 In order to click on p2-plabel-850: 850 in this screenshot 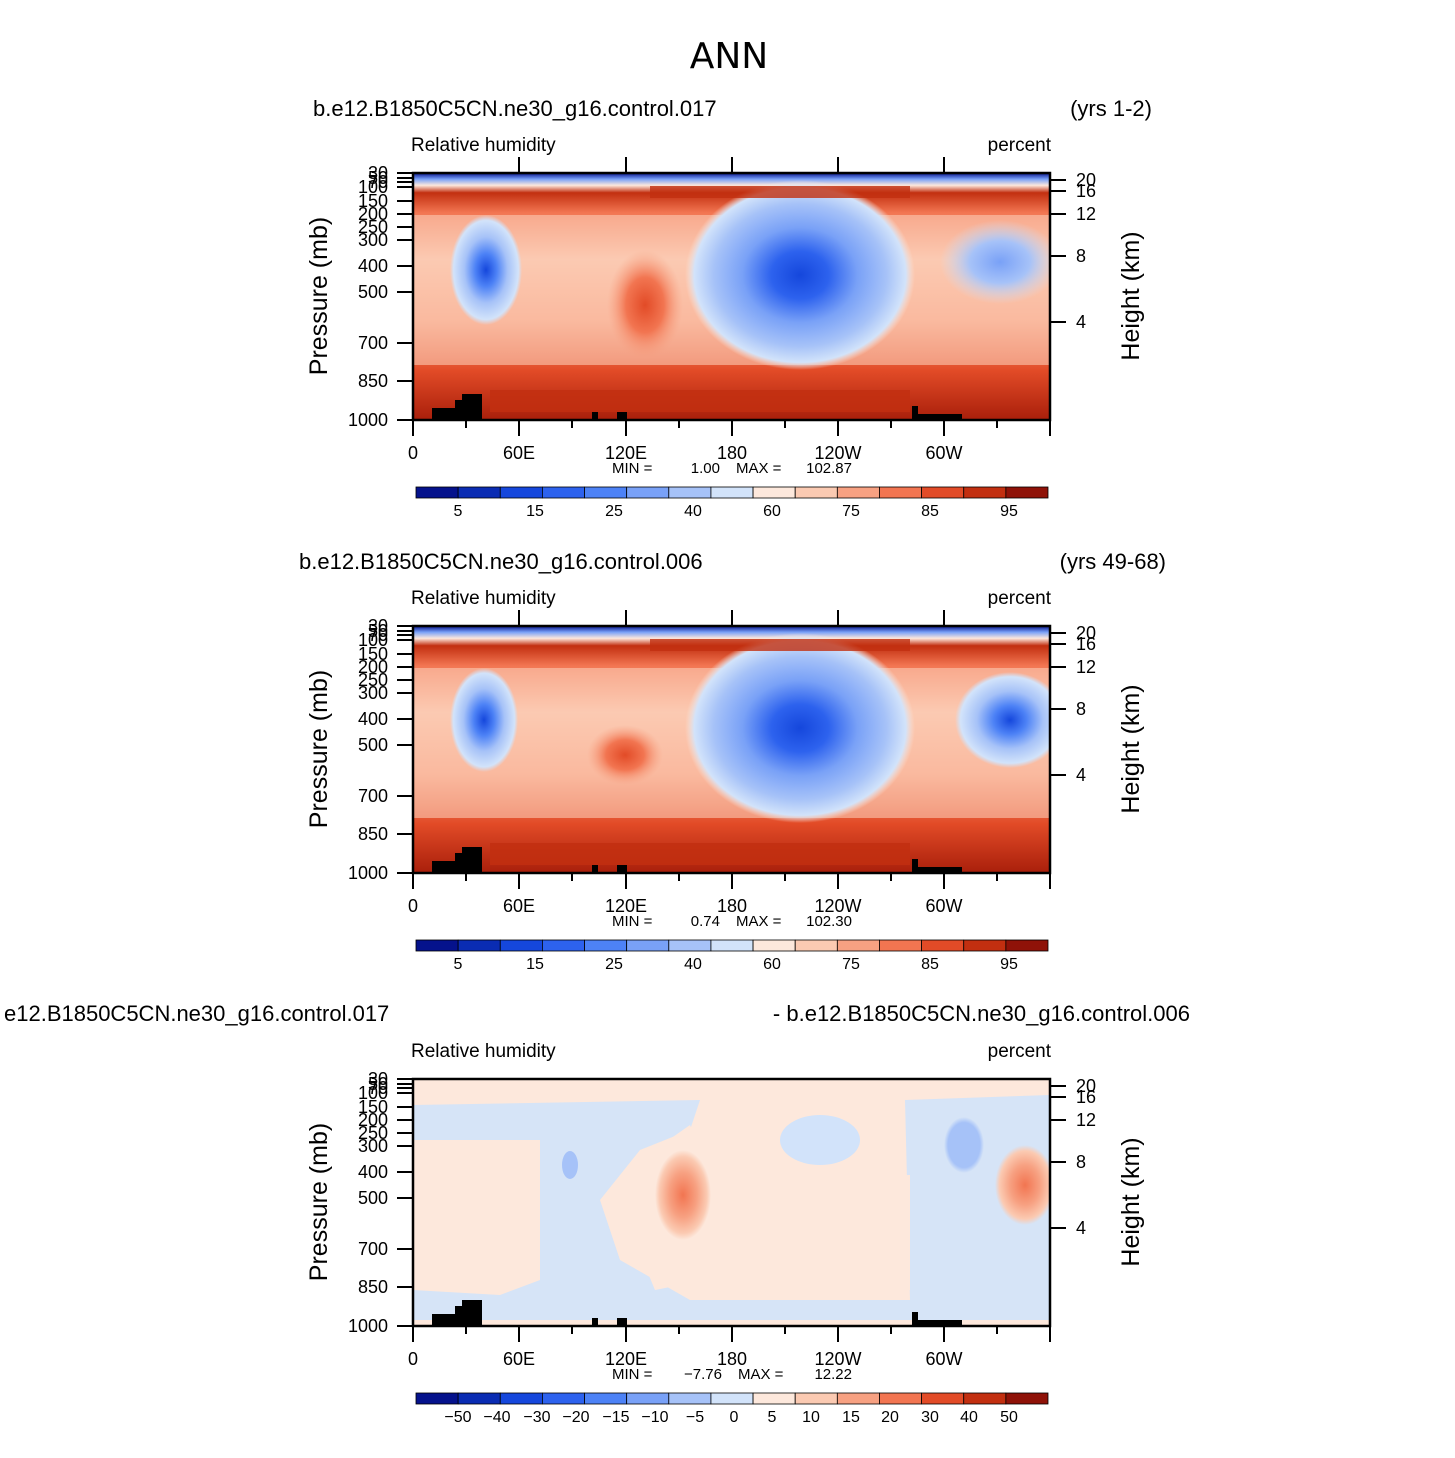, I will do `click(373, 834)`.